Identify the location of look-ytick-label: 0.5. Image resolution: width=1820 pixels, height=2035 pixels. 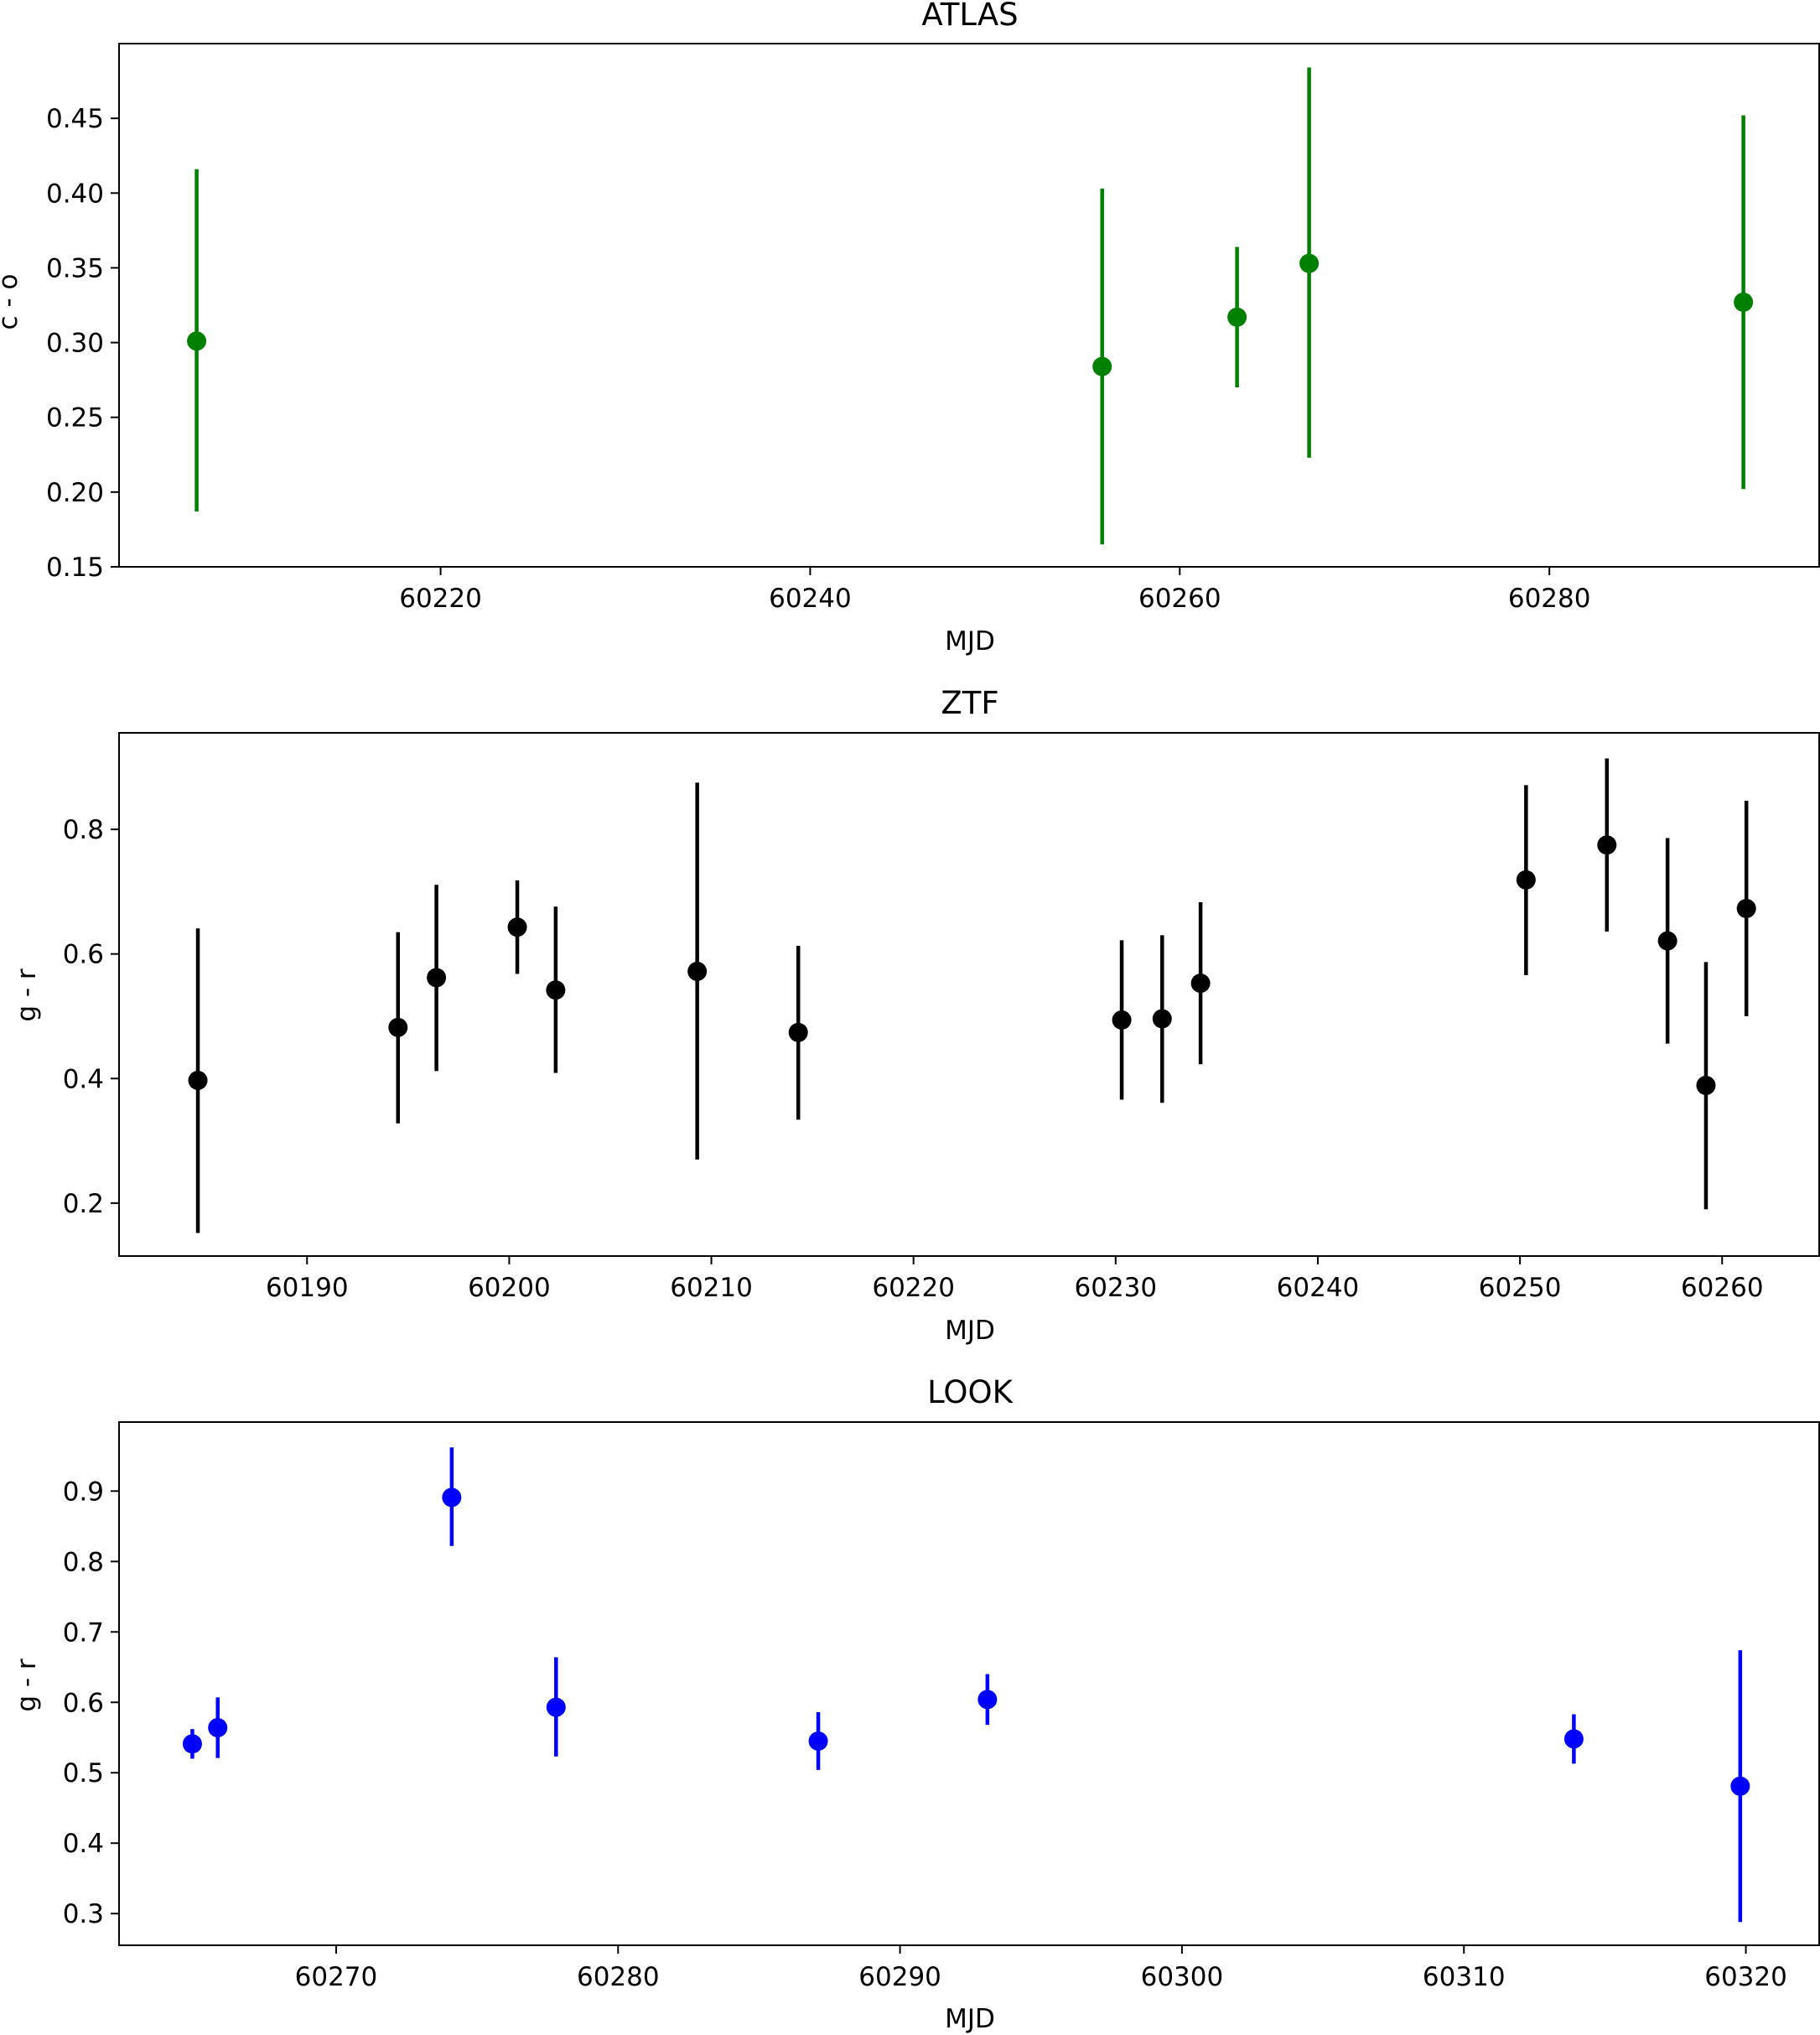
(83, 1773).